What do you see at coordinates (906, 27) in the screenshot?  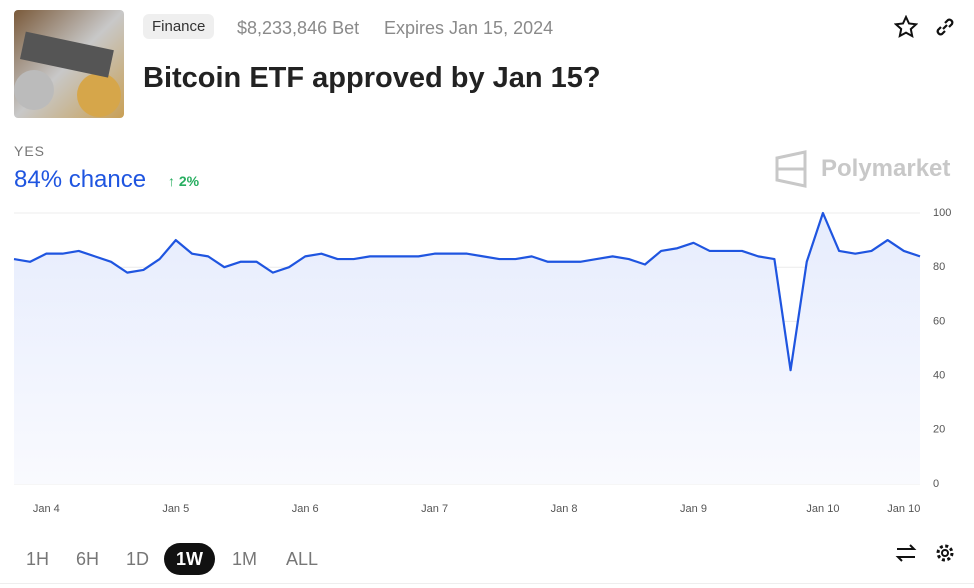 I see `star-icon` at bounding box center [906, 27].